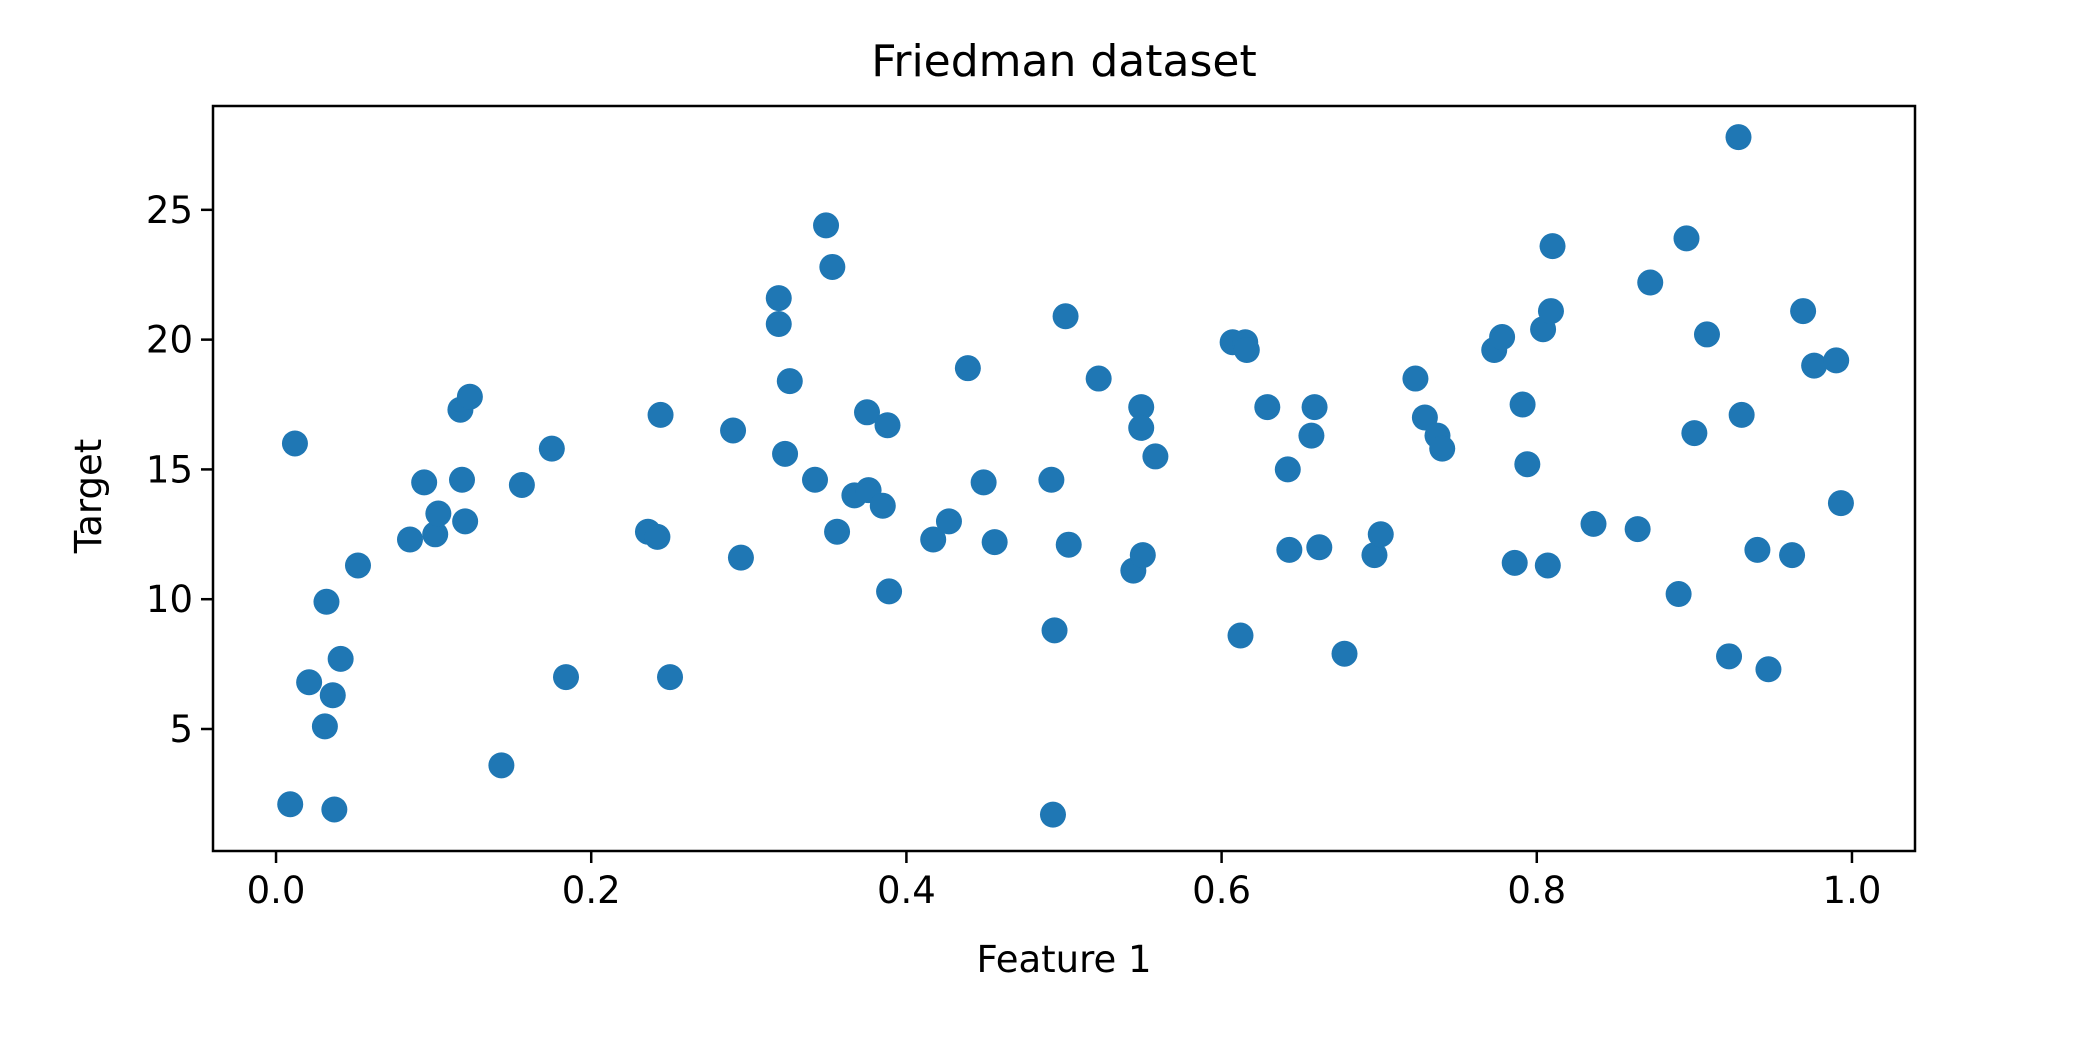 Image resolution: width=2100 pixels, height=1050 pixels. What do you see at coordinates (591, 890) in the screenshot?
I see `x-tick-label: 0.2` at bounding box center [591, 890].